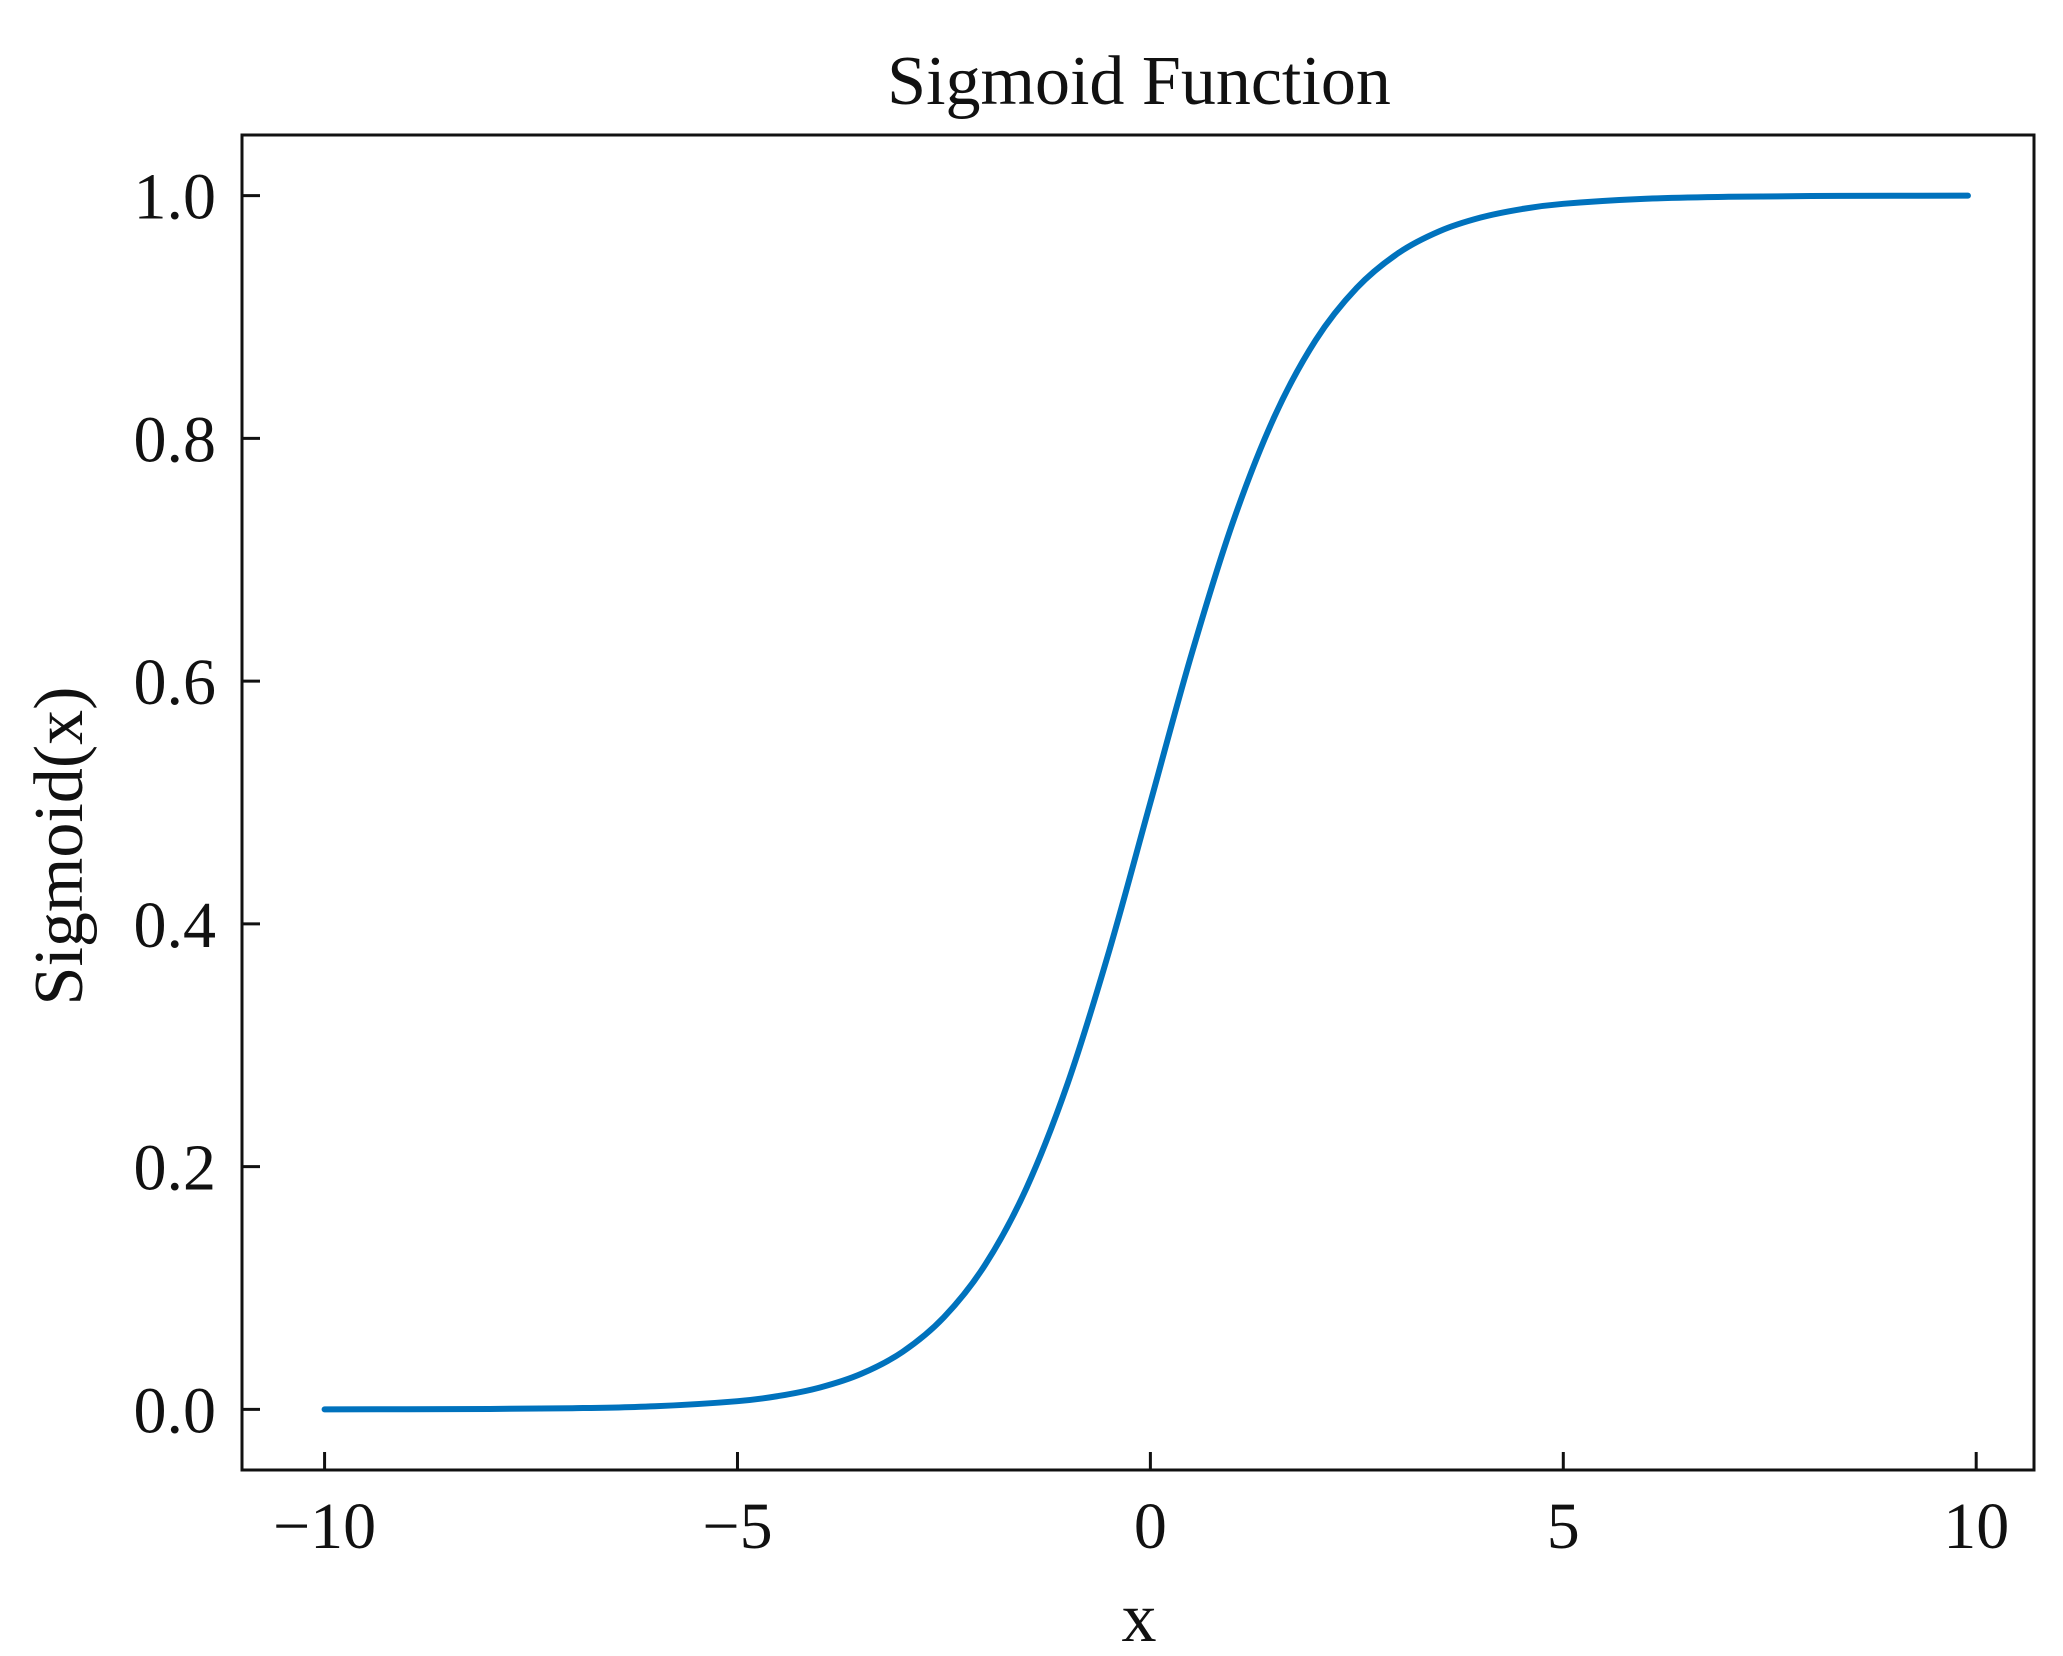 The image size is (2063, 1656). What do you see at coordinates (1150, 1526) in the screenshot?
I see `x-tick-label: 0` at bounding box center [1150, 1526].